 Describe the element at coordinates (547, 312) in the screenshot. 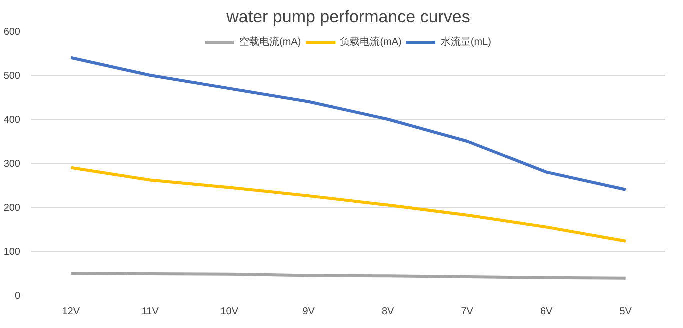

I see `x-tick-label: 6V` at that location.